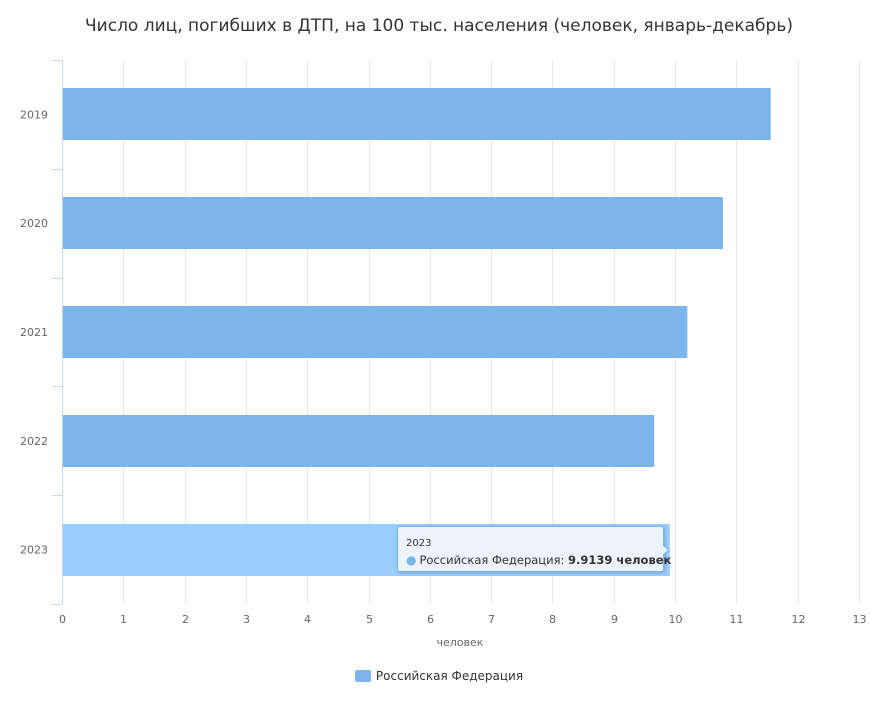 The image size is (878, 705). What do you see at coordinates (676, 619) in the screenshot?
I see `x-tick-label: 10` at bounding box center [676, 619].